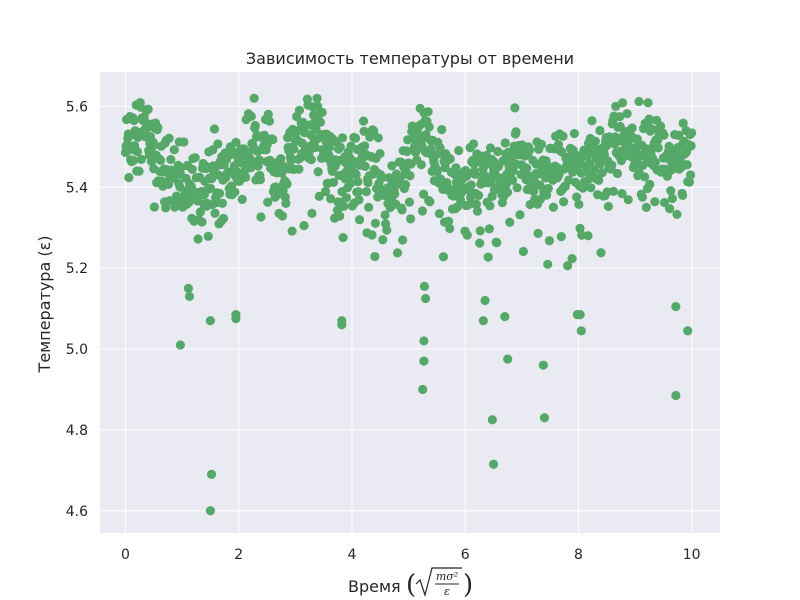  What do you see at coordinates (77, 269) in the screenshot?
I see `y-tick-label: 5.2` at bounding box center [77, 269].